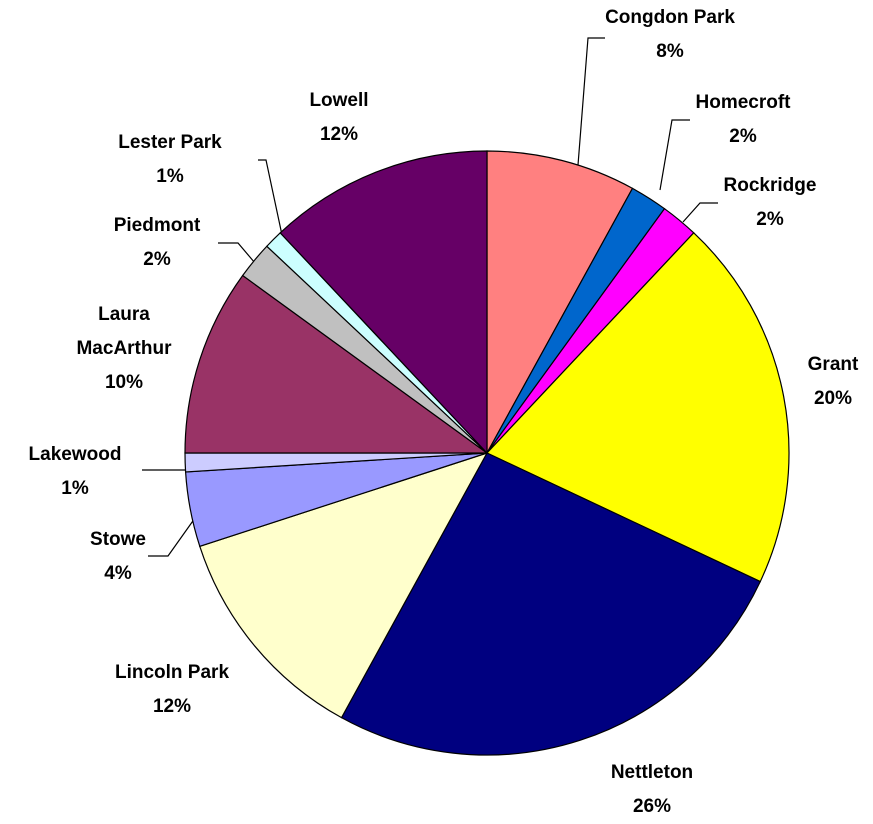  I want to click on slice-label: Stowe 4%, so click(118, 557).